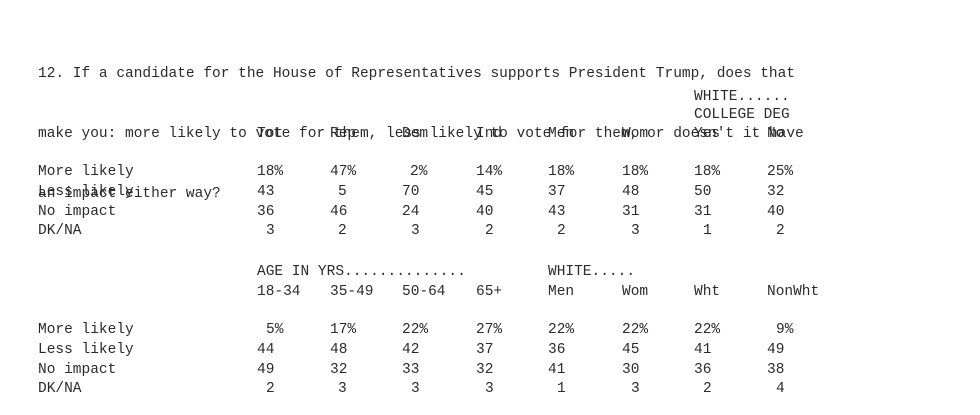 The height and width of the screenshot is (415, 980). I want to click on table-cell: 27%, so click(489, 330).